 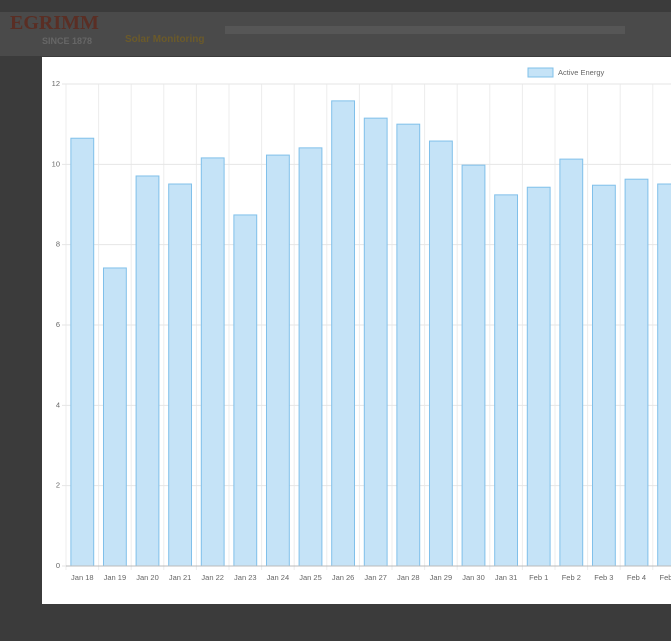 What do you see at coordinates (54, 23) in the screenshot?
I see `brand: EGRIMM` at bounding box center [54, 23].